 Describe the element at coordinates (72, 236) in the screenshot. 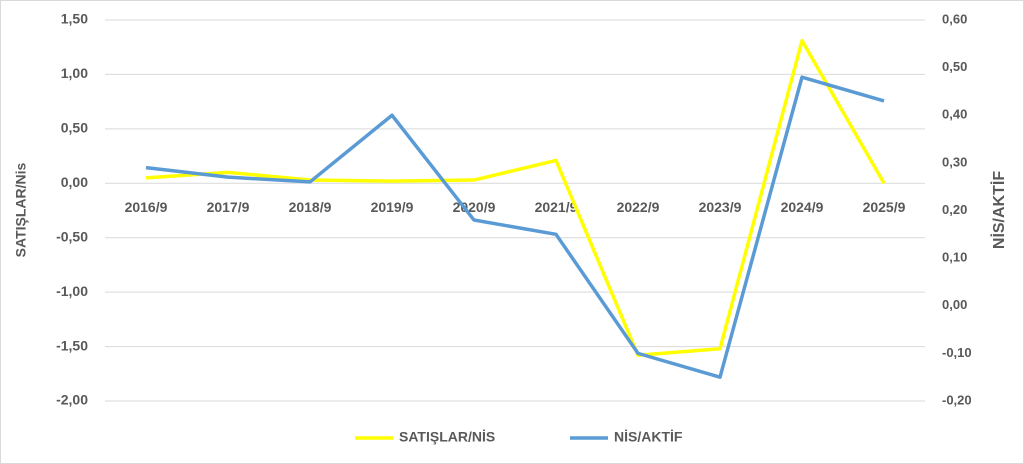

I see `y-tick-label: -0,50` at that location.